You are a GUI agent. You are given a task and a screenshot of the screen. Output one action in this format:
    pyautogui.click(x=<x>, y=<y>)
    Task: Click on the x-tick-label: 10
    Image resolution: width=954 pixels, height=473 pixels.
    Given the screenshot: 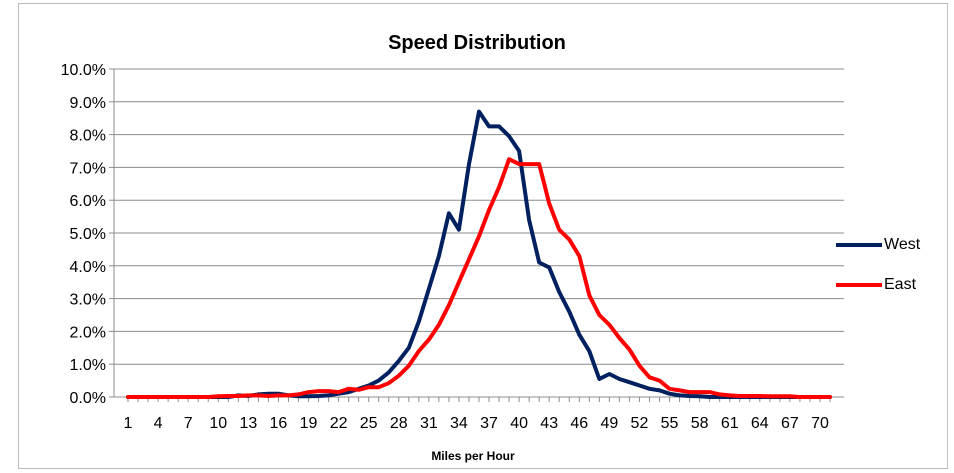 What is the action you would take?
    pyautogui.click(x=218, y=423)
    